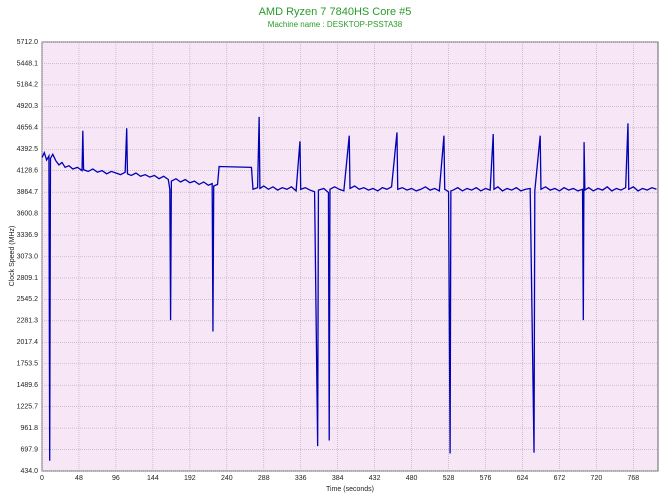 The width and height of the screenshot is (670, 503). I want to click on chart-subtitle: Machine name : DESKTOP-PSSTA38, so click(335, 24).